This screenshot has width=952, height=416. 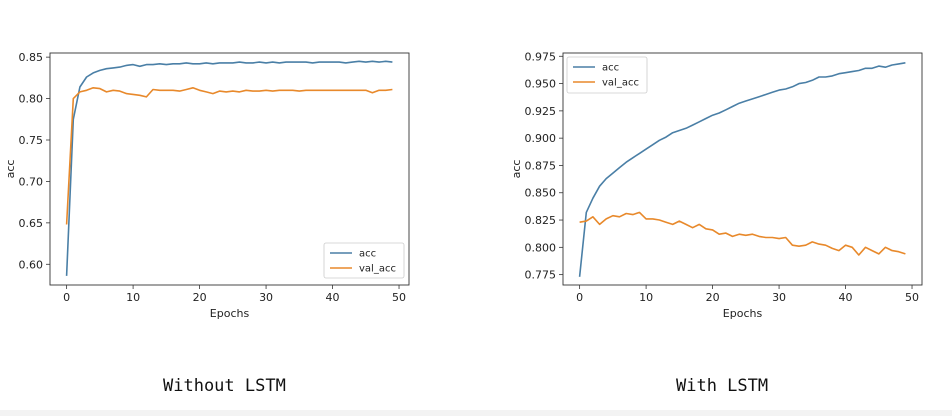 I want to click on y-tick-label: 0.950, so click(x=541, y=84).